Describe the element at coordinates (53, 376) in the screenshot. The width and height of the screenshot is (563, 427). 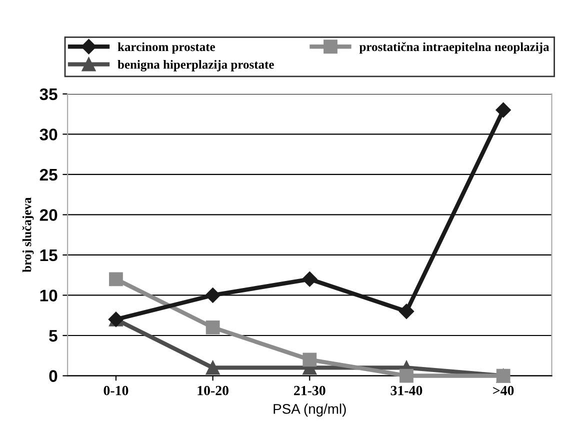
I see `y-tick-label: 0` at that location.